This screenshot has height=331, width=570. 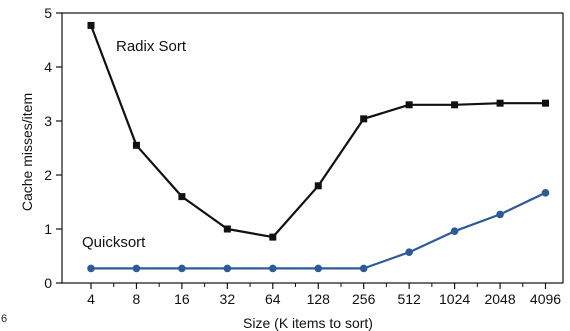 I want to click on x-tick-label: 256, so click(x=364, y=299).